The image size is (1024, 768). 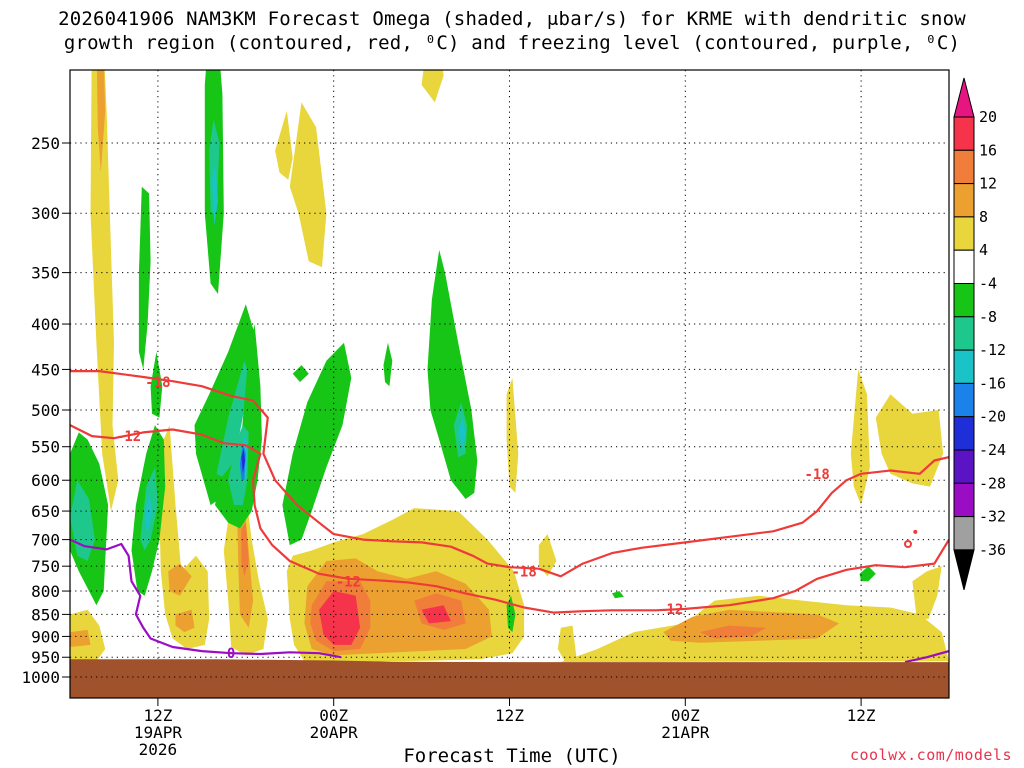 I want to click on y-tick-label: 850, so click(x=45, y=614).